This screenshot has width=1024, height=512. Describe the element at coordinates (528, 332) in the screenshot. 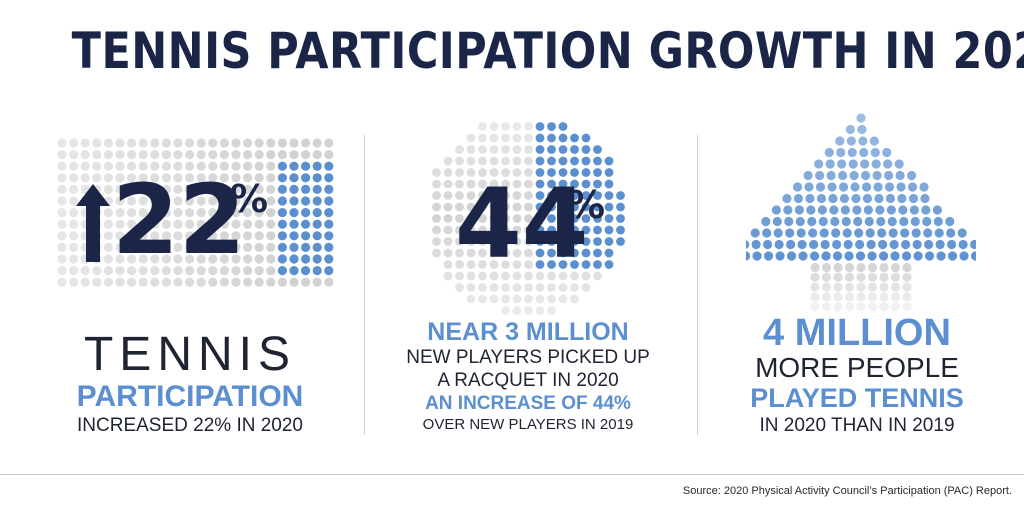

I see `panel2-line1: NEAR 3 MILLION` at that location.